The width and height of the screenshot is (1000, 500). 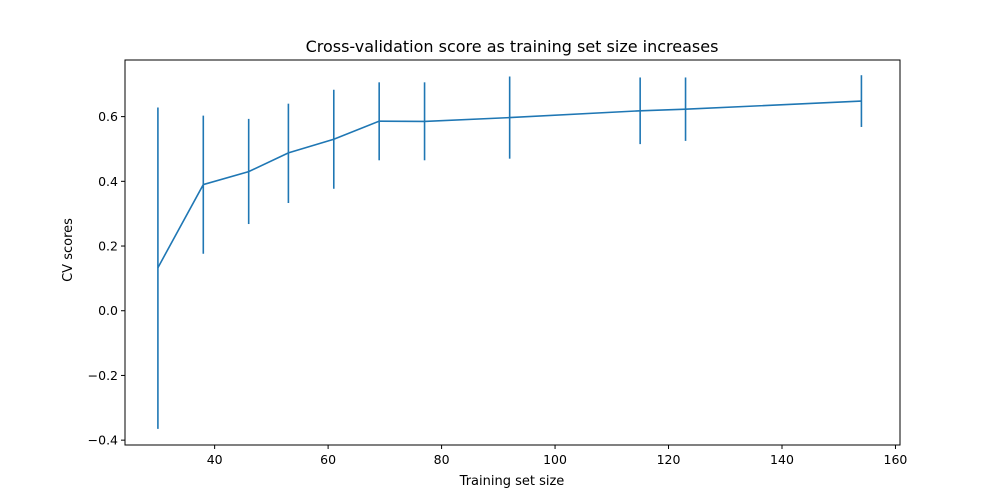 I want to click on x-tick-label: 100, so click(x=555, y=459).